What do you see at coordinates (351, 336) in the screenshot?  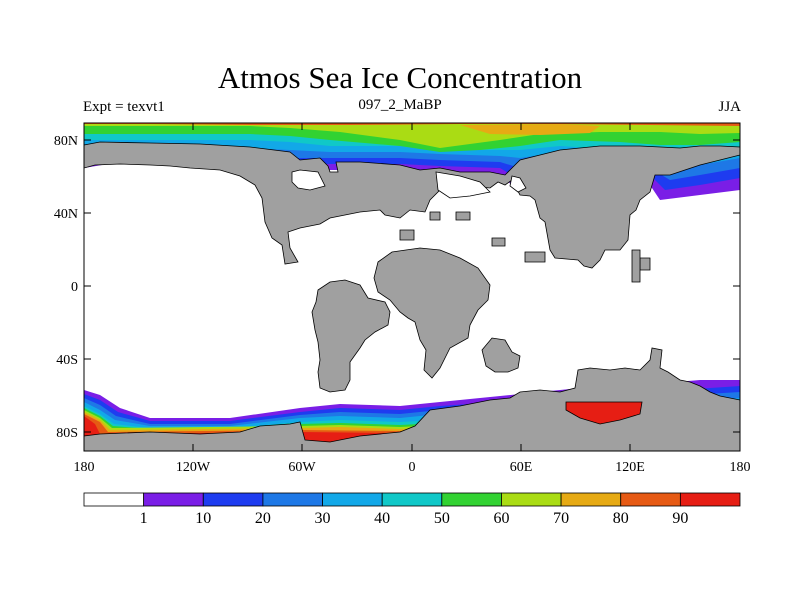 I see `land-south-america` at bounding box center [351, 336].